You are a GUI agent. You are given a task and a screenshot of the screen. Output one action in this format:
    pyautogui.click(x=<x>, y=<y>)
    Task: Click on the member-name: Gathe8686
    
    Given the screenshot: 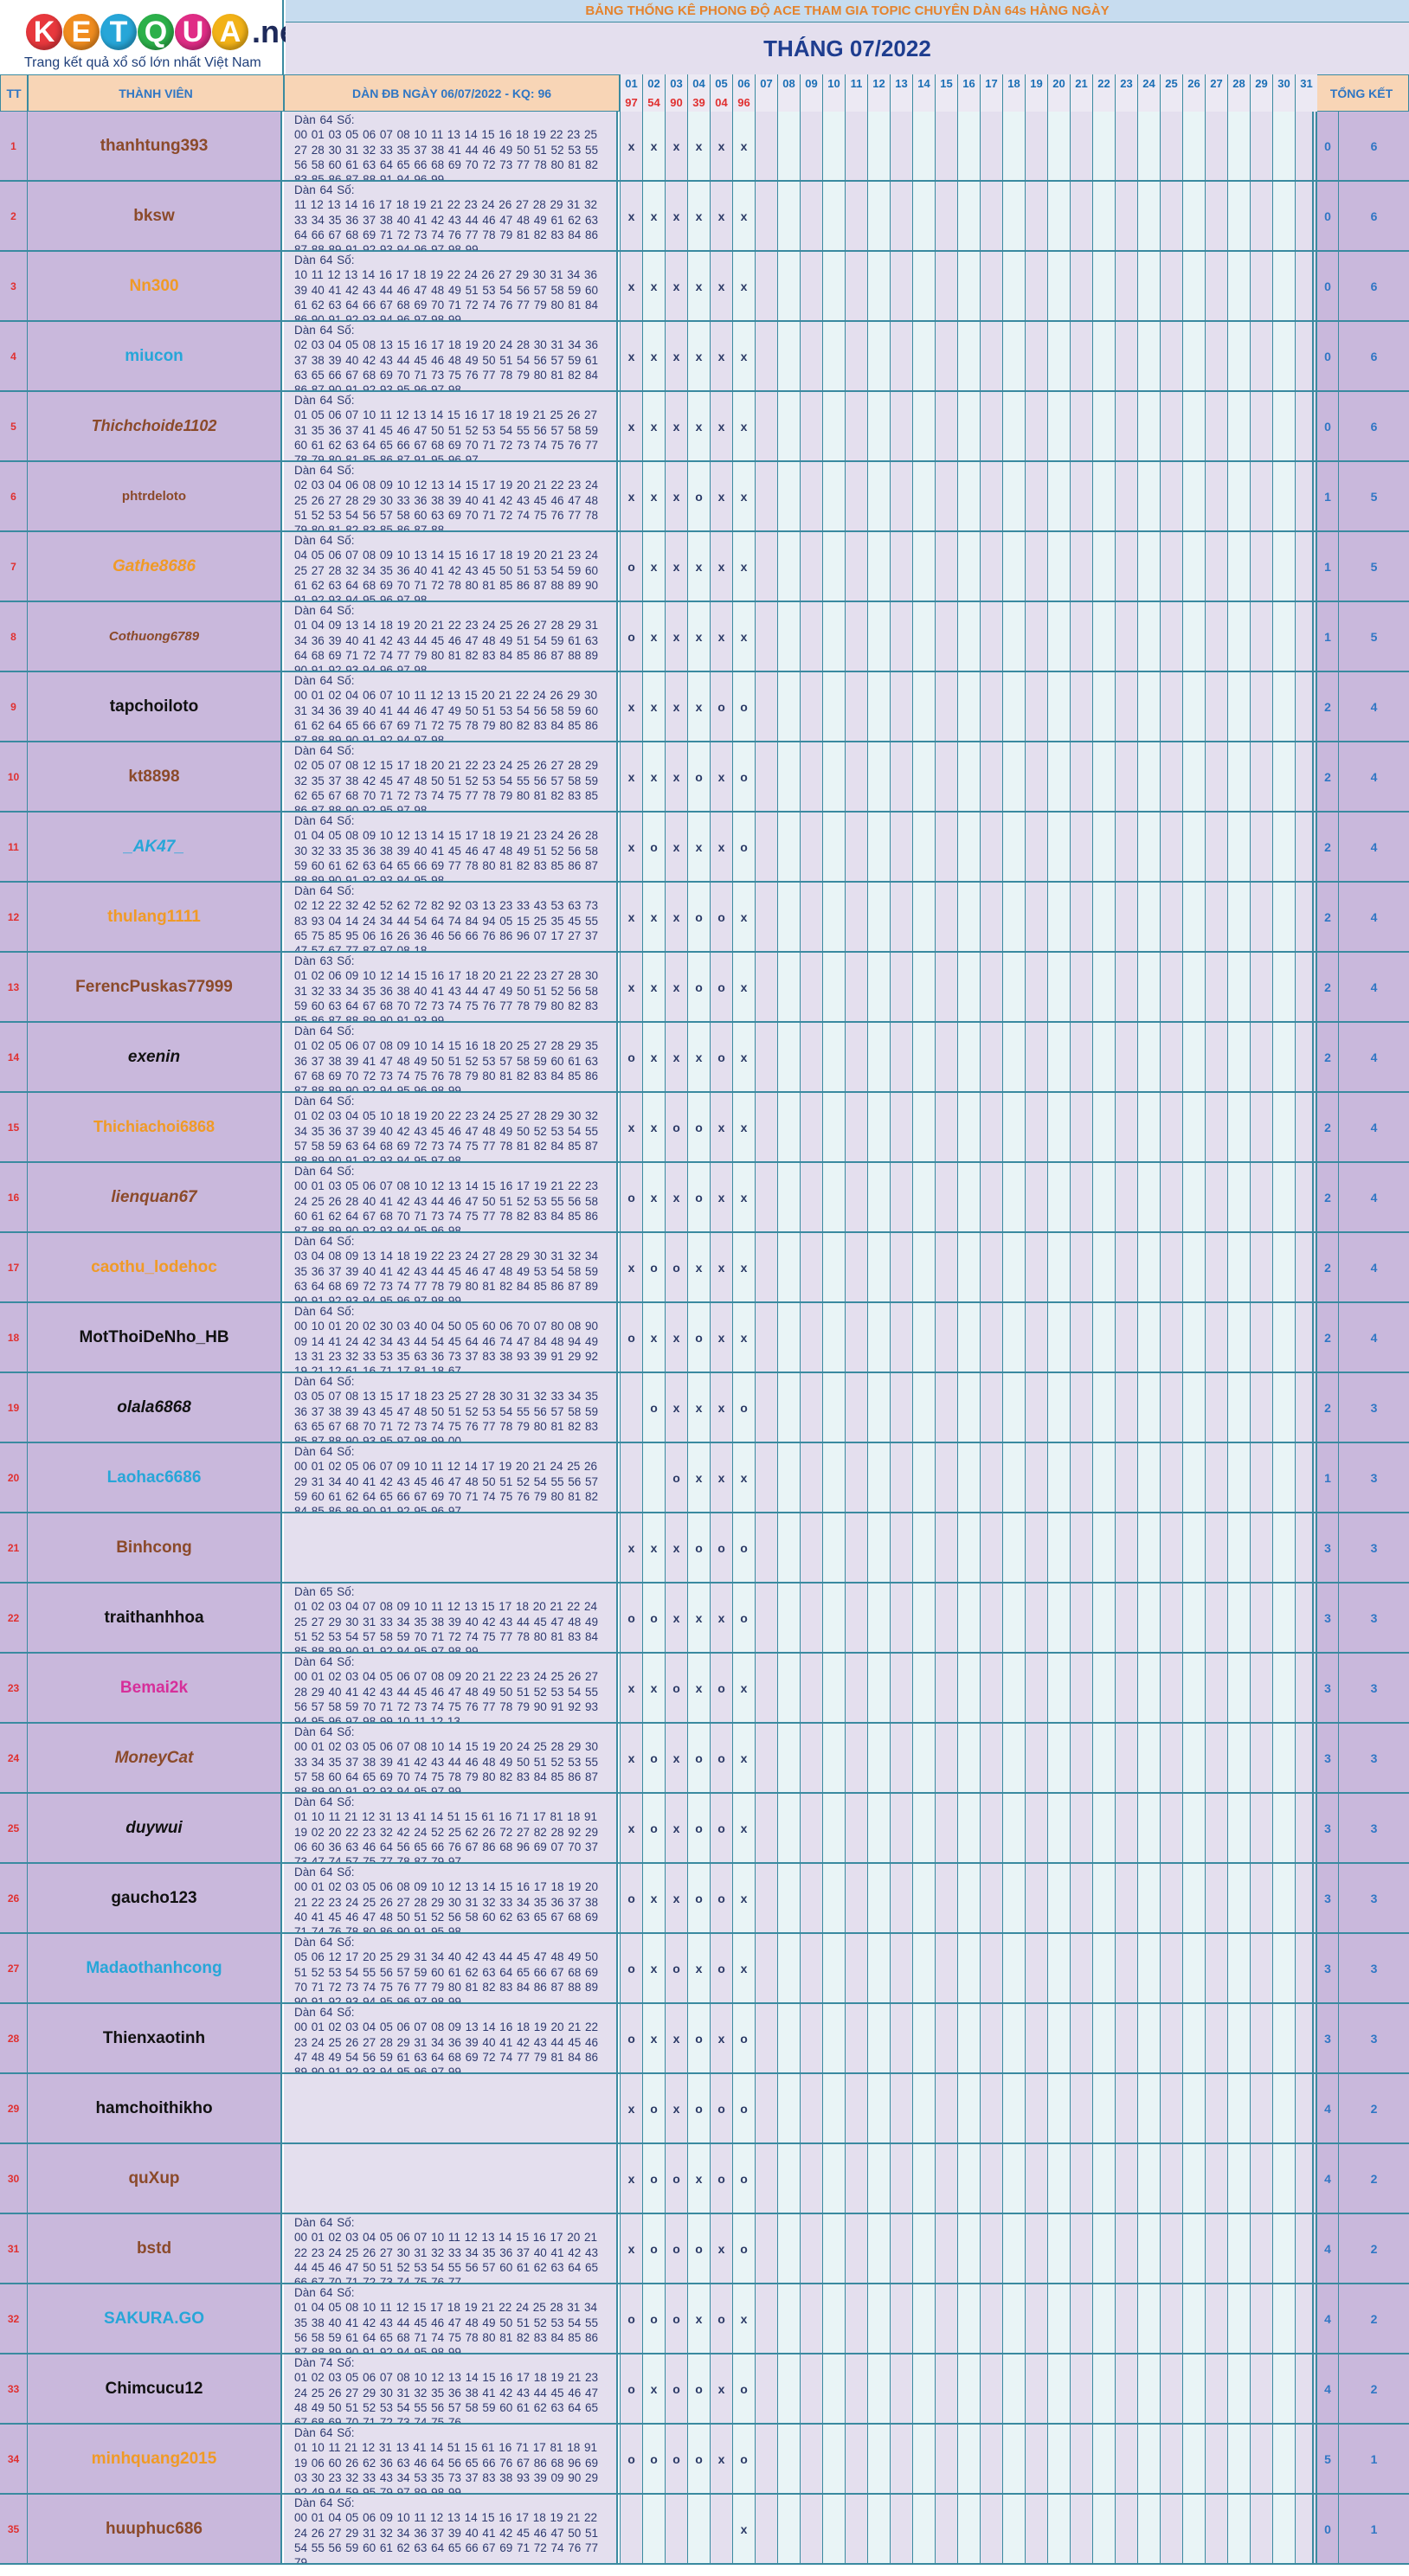 What is the action you would take?
    pyautogui.click(x=155, y=567)
    